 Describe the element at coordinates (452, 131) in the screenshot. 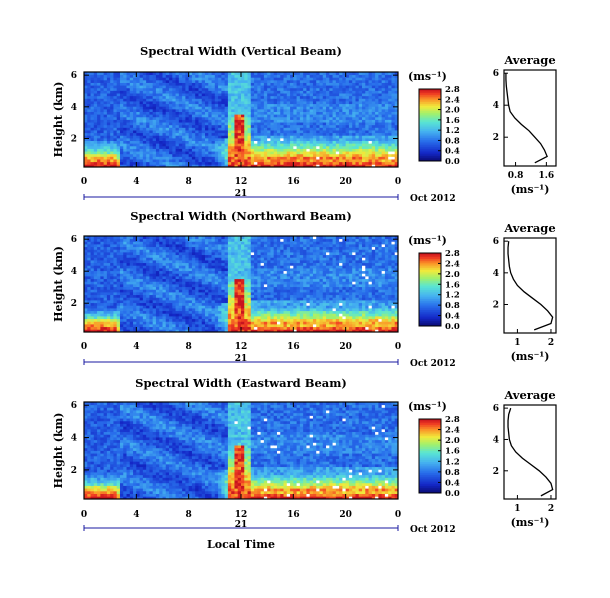

I see `colorbar-tick-label: 1.2` at that location.